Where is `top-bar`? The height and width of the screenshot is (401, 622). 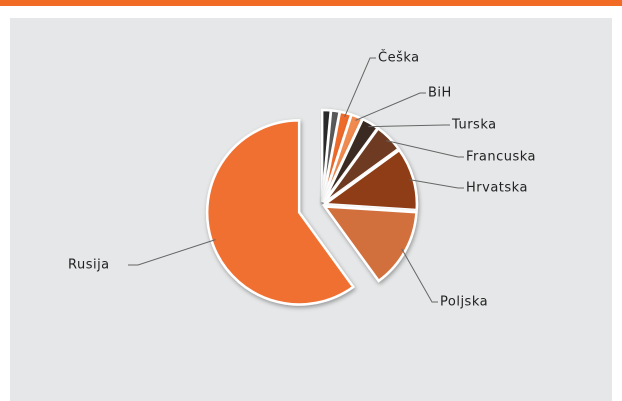
top-bar is located at coordinates (311, 3).